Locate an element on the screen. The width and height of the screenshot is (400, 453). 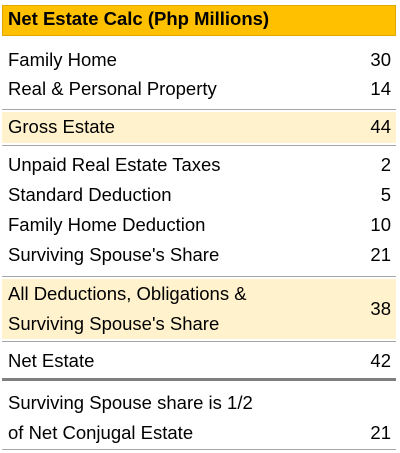
row-all-deductions-value: 38 is located at coordinates (200, 309).